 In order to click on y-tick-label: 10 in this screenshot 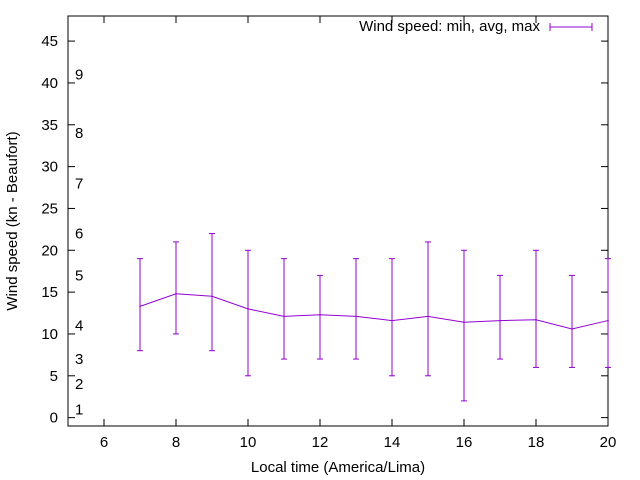, I will do `click(49, 334)`.